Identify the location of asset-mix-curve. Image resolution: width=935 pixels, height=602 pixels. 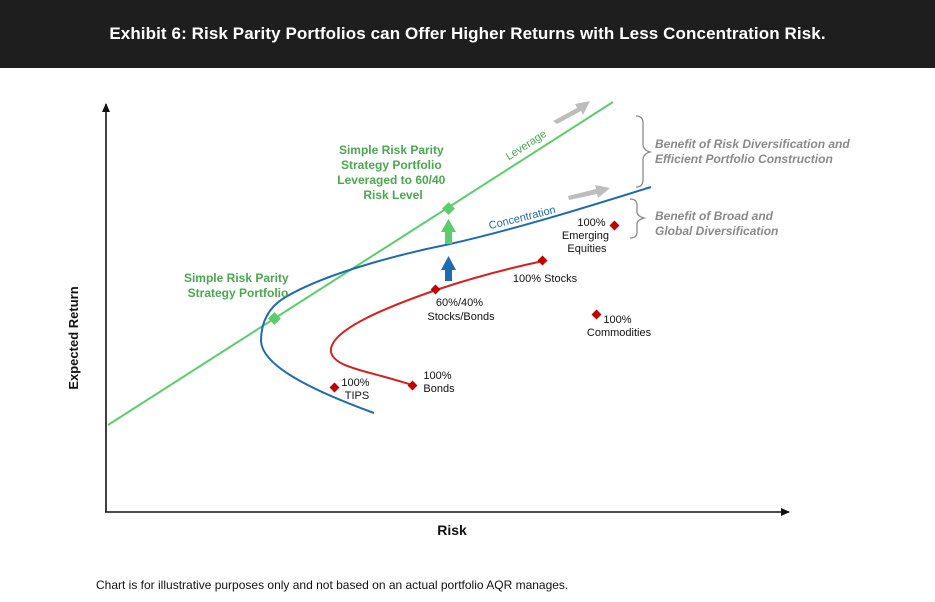
(436, 323).